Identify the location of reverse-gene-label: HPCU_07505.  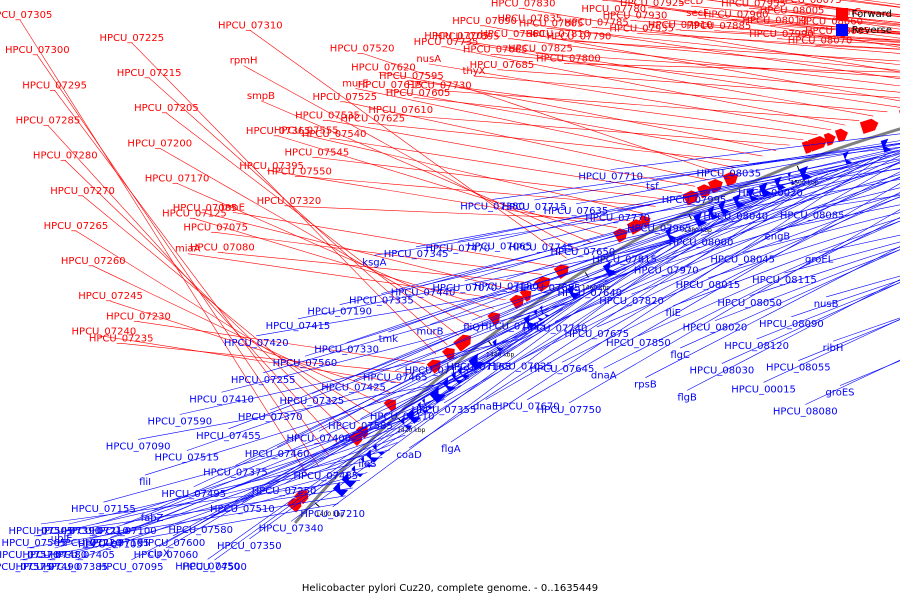
(41, 531).